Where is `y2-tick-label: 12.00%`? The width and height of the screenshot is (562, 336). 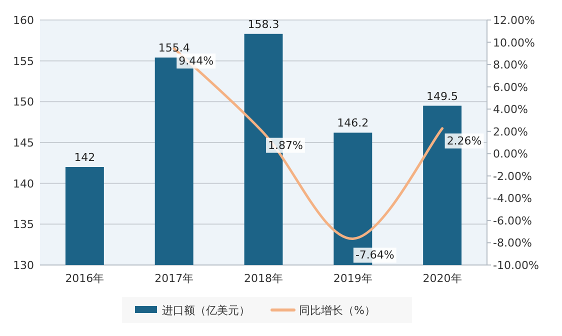
y2-tick-label: 12.00% is located at coordinates (514, 20).